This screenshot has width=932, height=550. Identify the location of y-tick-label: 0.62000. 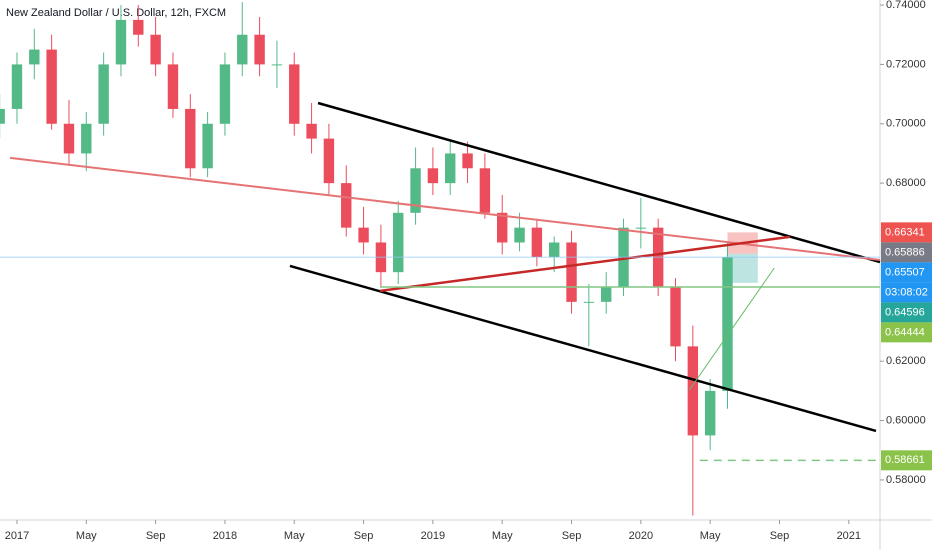
(906, 361).